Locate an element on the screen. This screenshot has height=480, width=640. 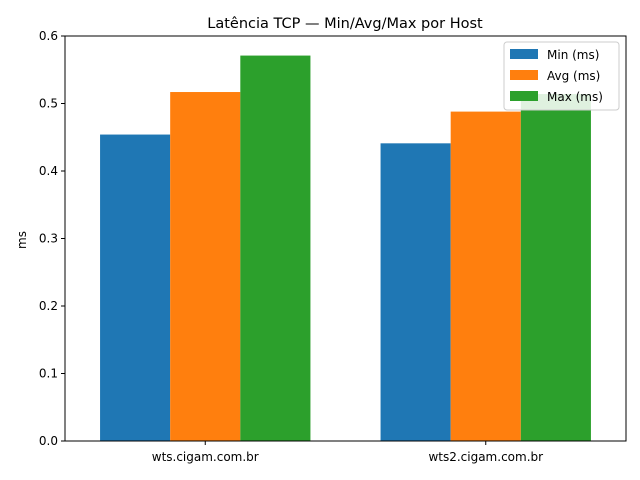
y-tick-label: 0.2 is located at coordinates (48, 306).